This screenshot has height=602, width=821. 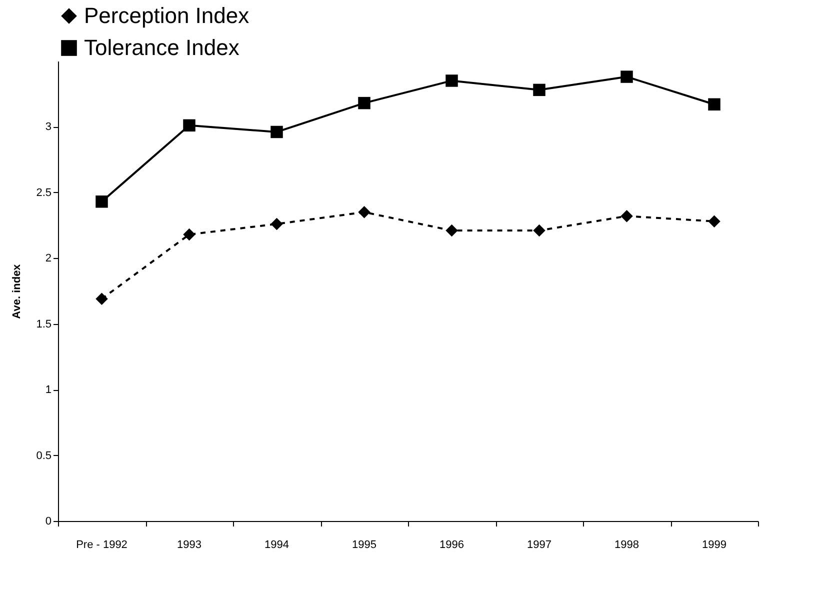 I want to click on y-tick-label: 3, so click(x=48, y=127).